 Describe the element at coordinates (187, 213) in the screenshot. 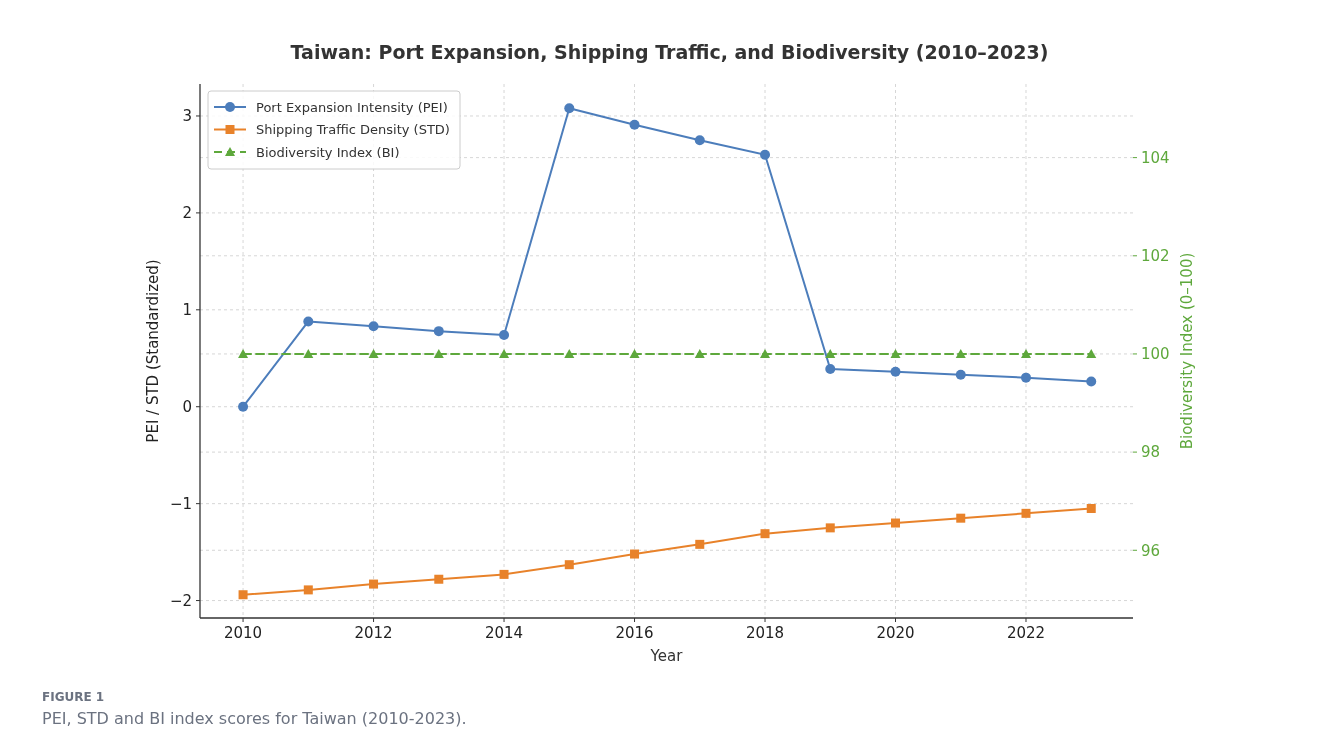

I see `y-tick-label: 2` at that location.